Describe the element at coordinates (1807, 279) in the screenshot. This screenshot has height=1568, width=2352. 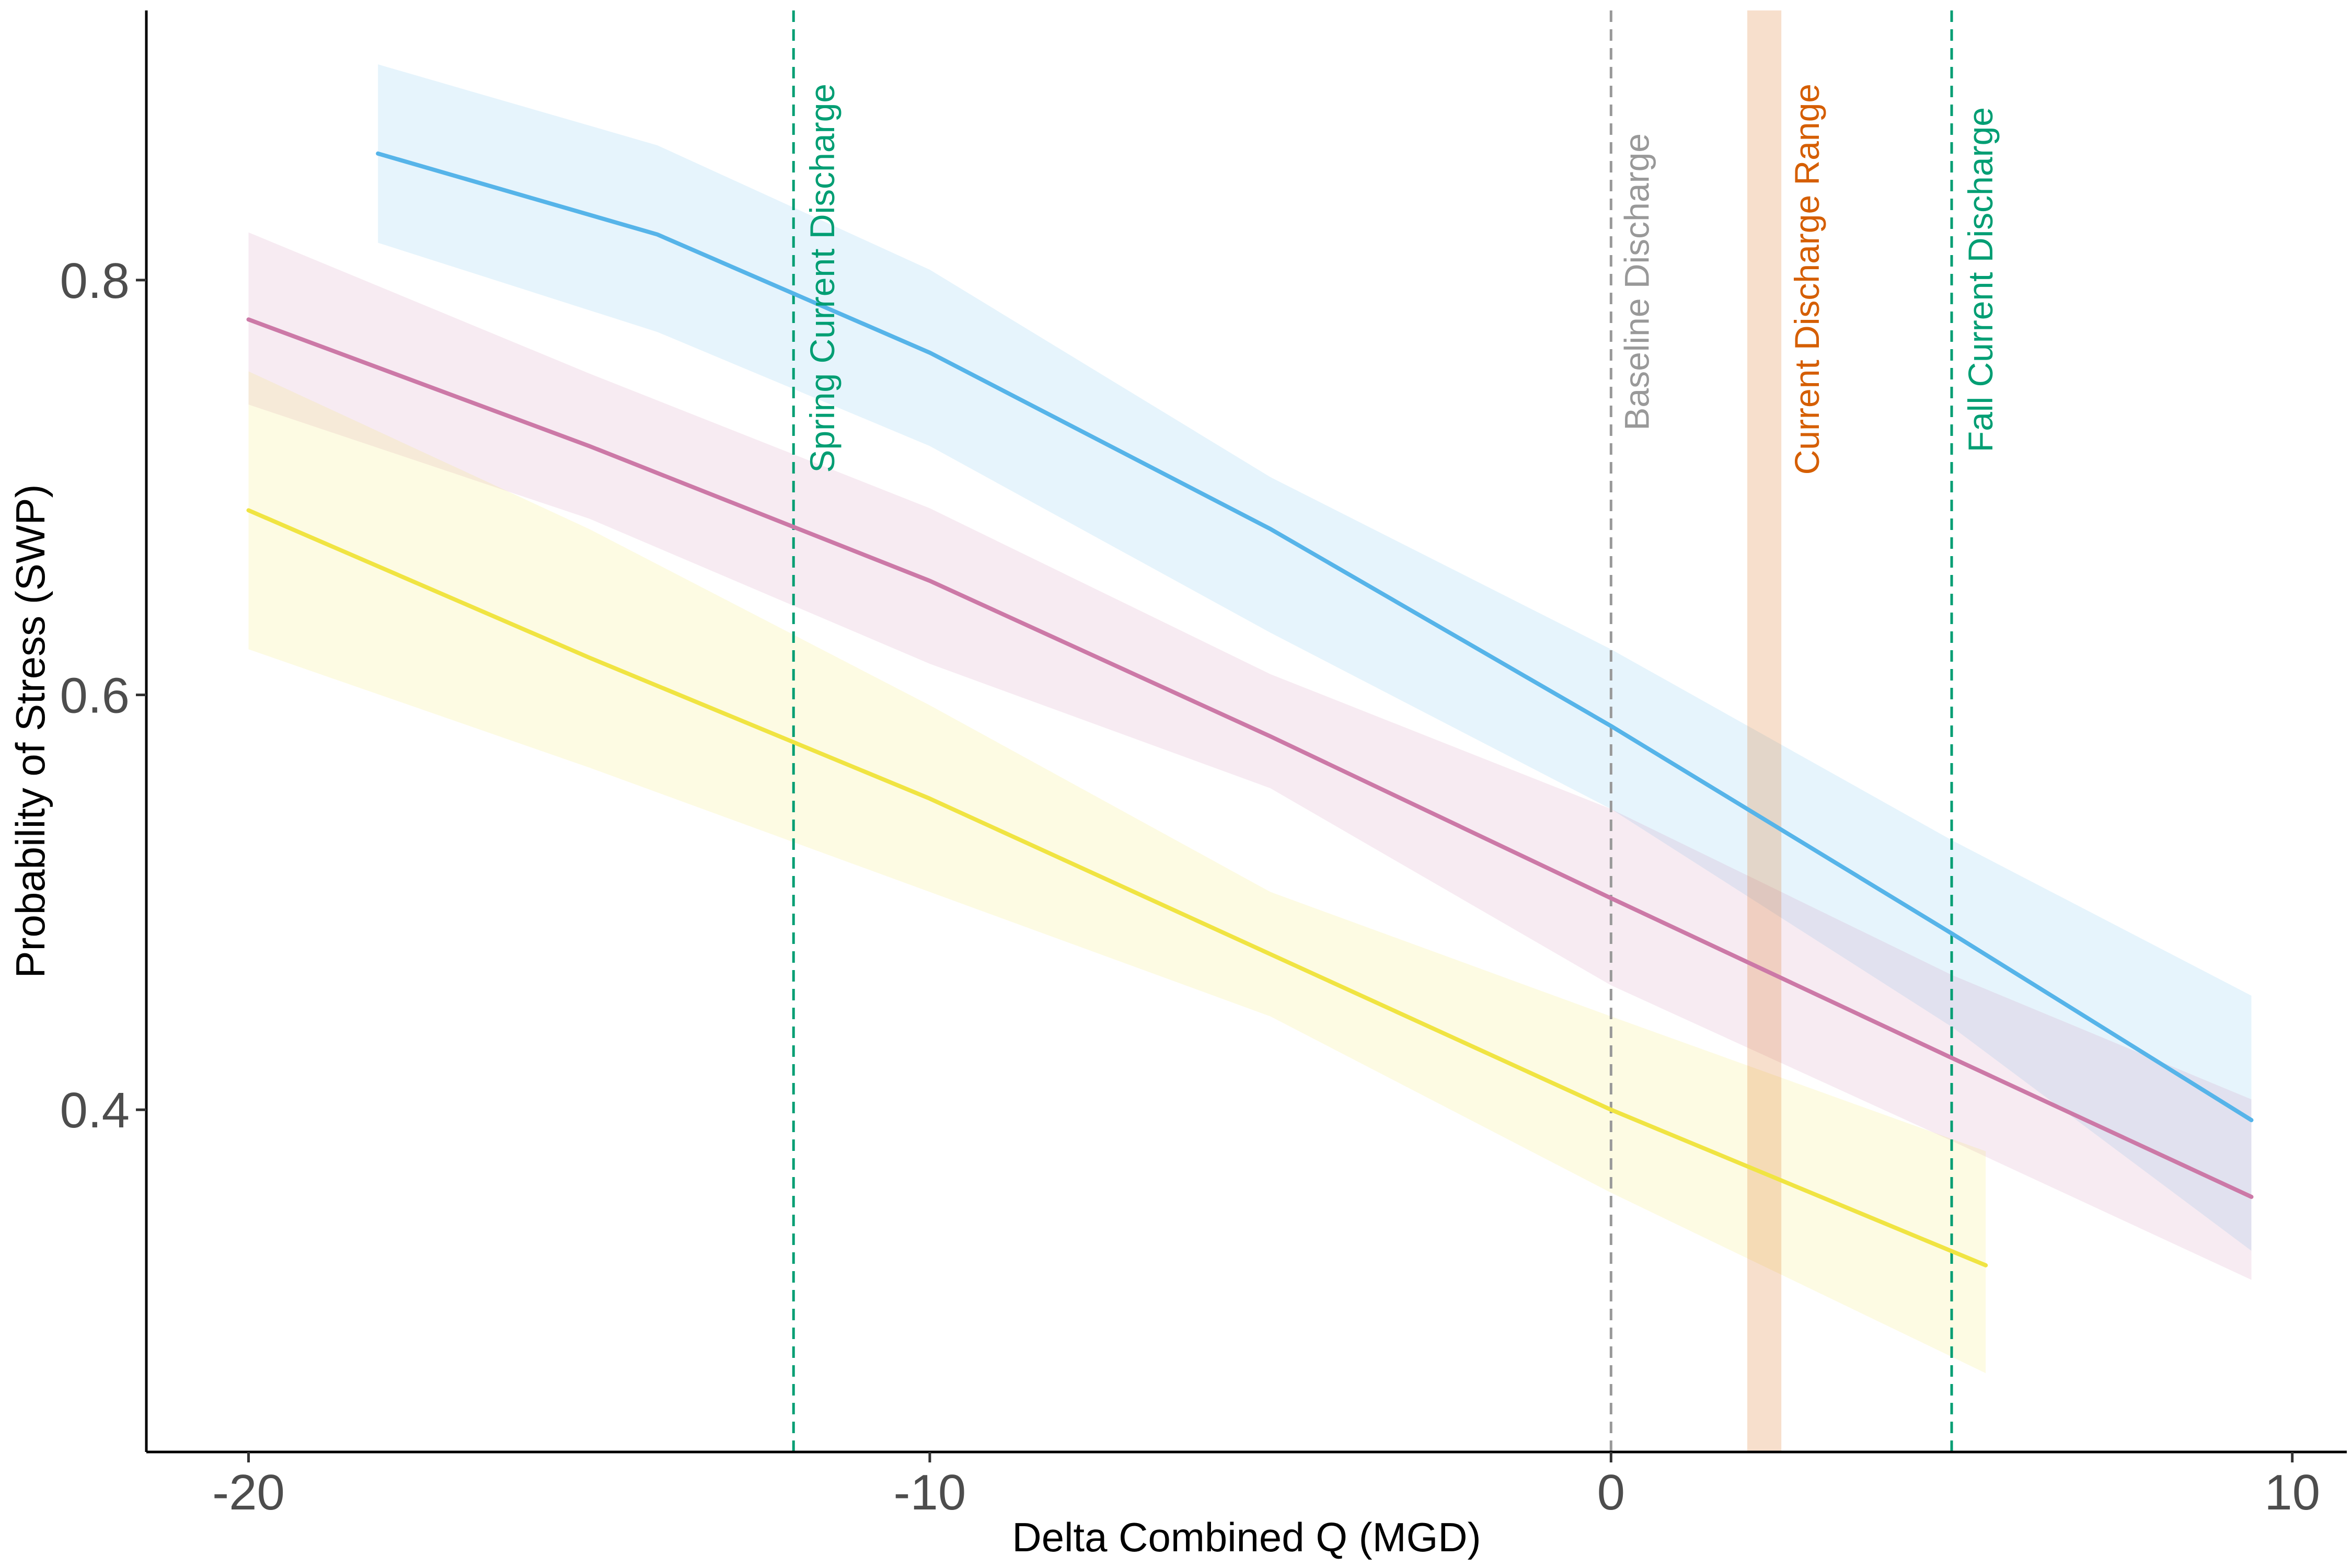
I see `current-discharge-range-label: Current Discharge Range` at that location.